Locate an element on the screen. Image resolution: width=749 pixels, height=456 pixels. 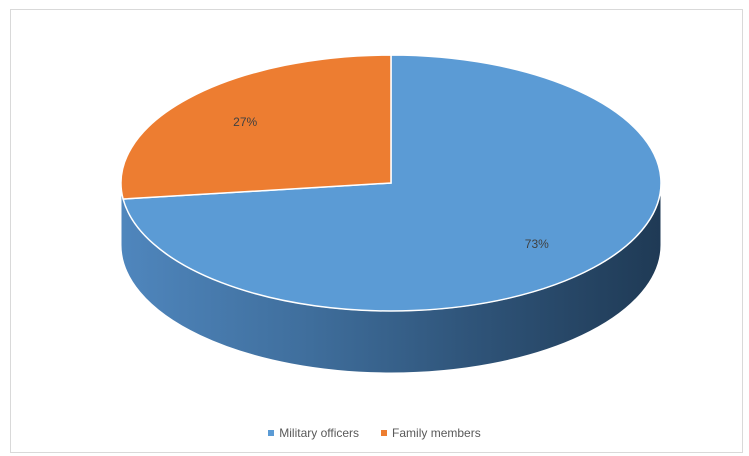
legend: Military officers Family members is located at coordinates (374, 433).